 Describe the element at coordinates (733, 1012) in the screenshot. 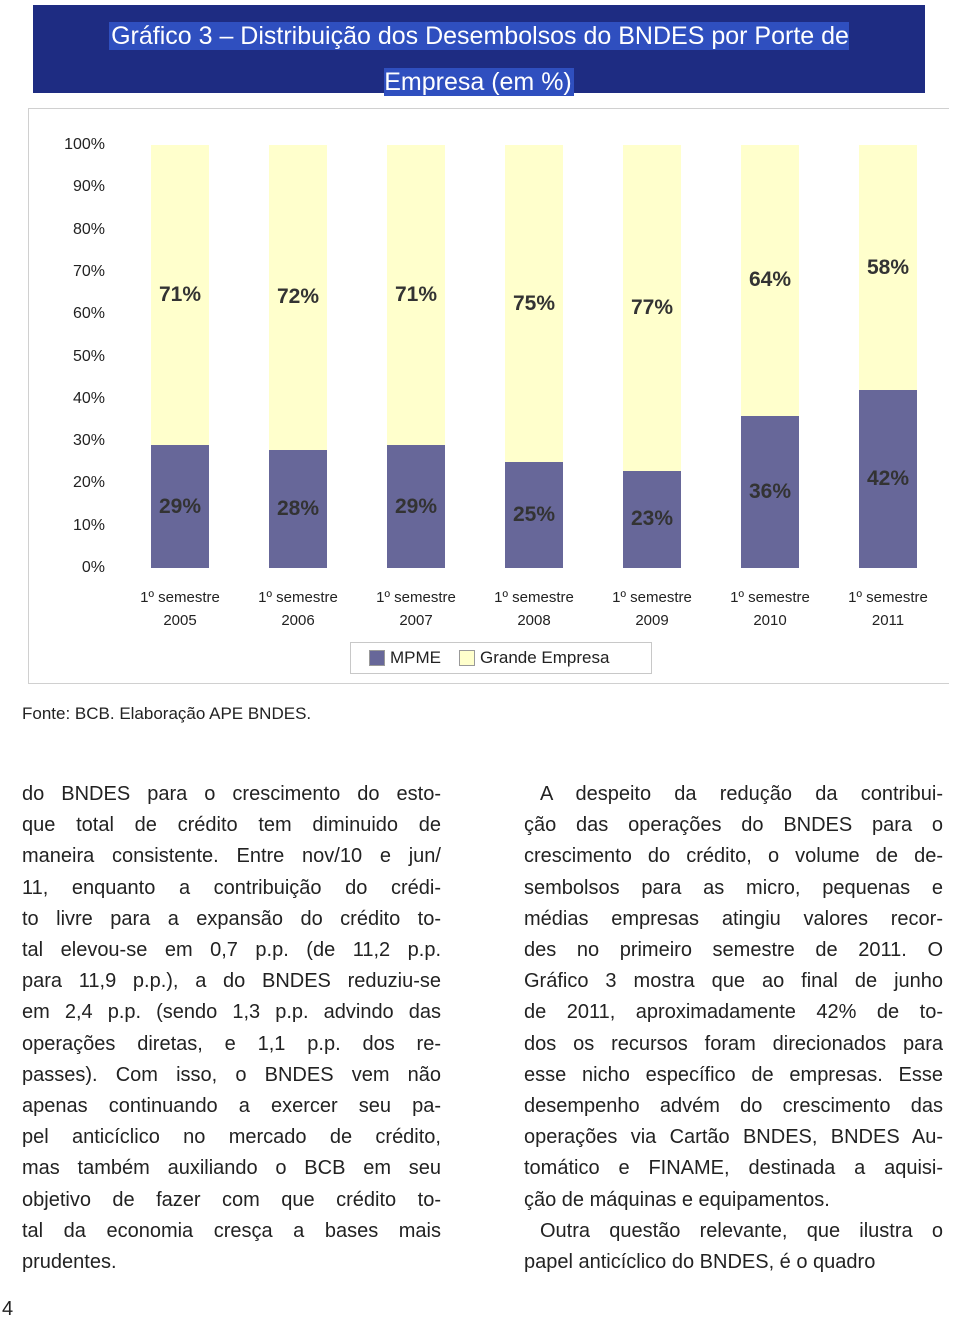

I see `text-line: de 2011, aproximadamente 42% de to-` at that location.